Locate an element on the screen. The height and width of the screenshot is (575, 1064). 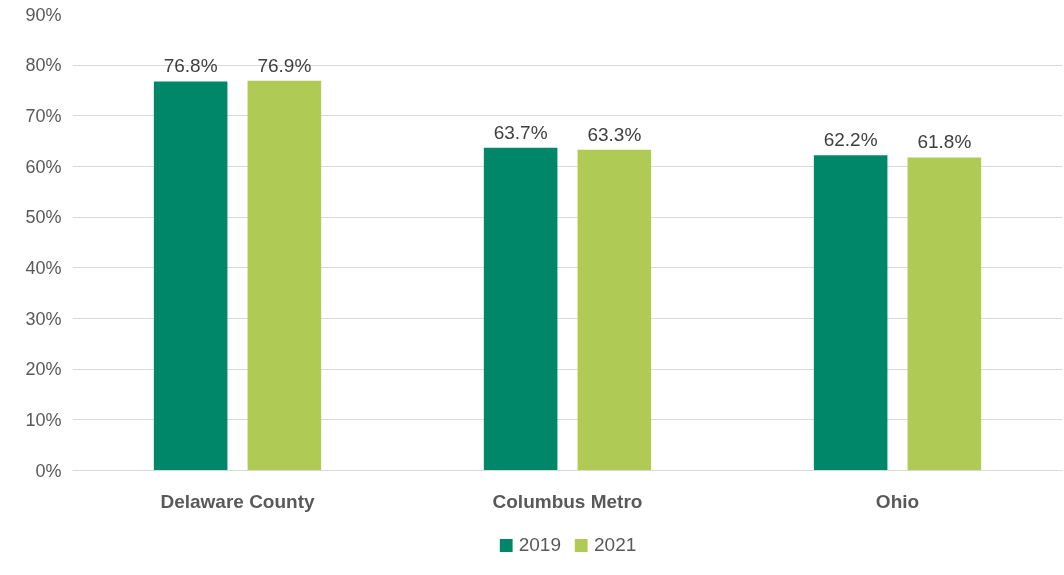
y-tick-label: 0% is located at coordinates (48, 470).